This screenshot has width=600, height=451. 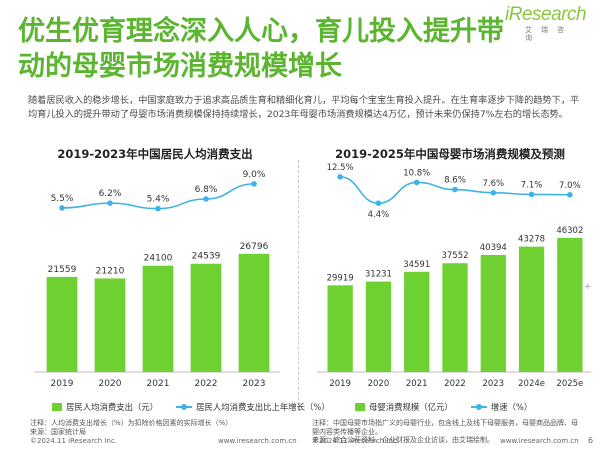 I want to click on chart1-legend: 居民人均消费支出（元） 居民人均消费支出比上年增长（%）, so click(x=191, y=407).